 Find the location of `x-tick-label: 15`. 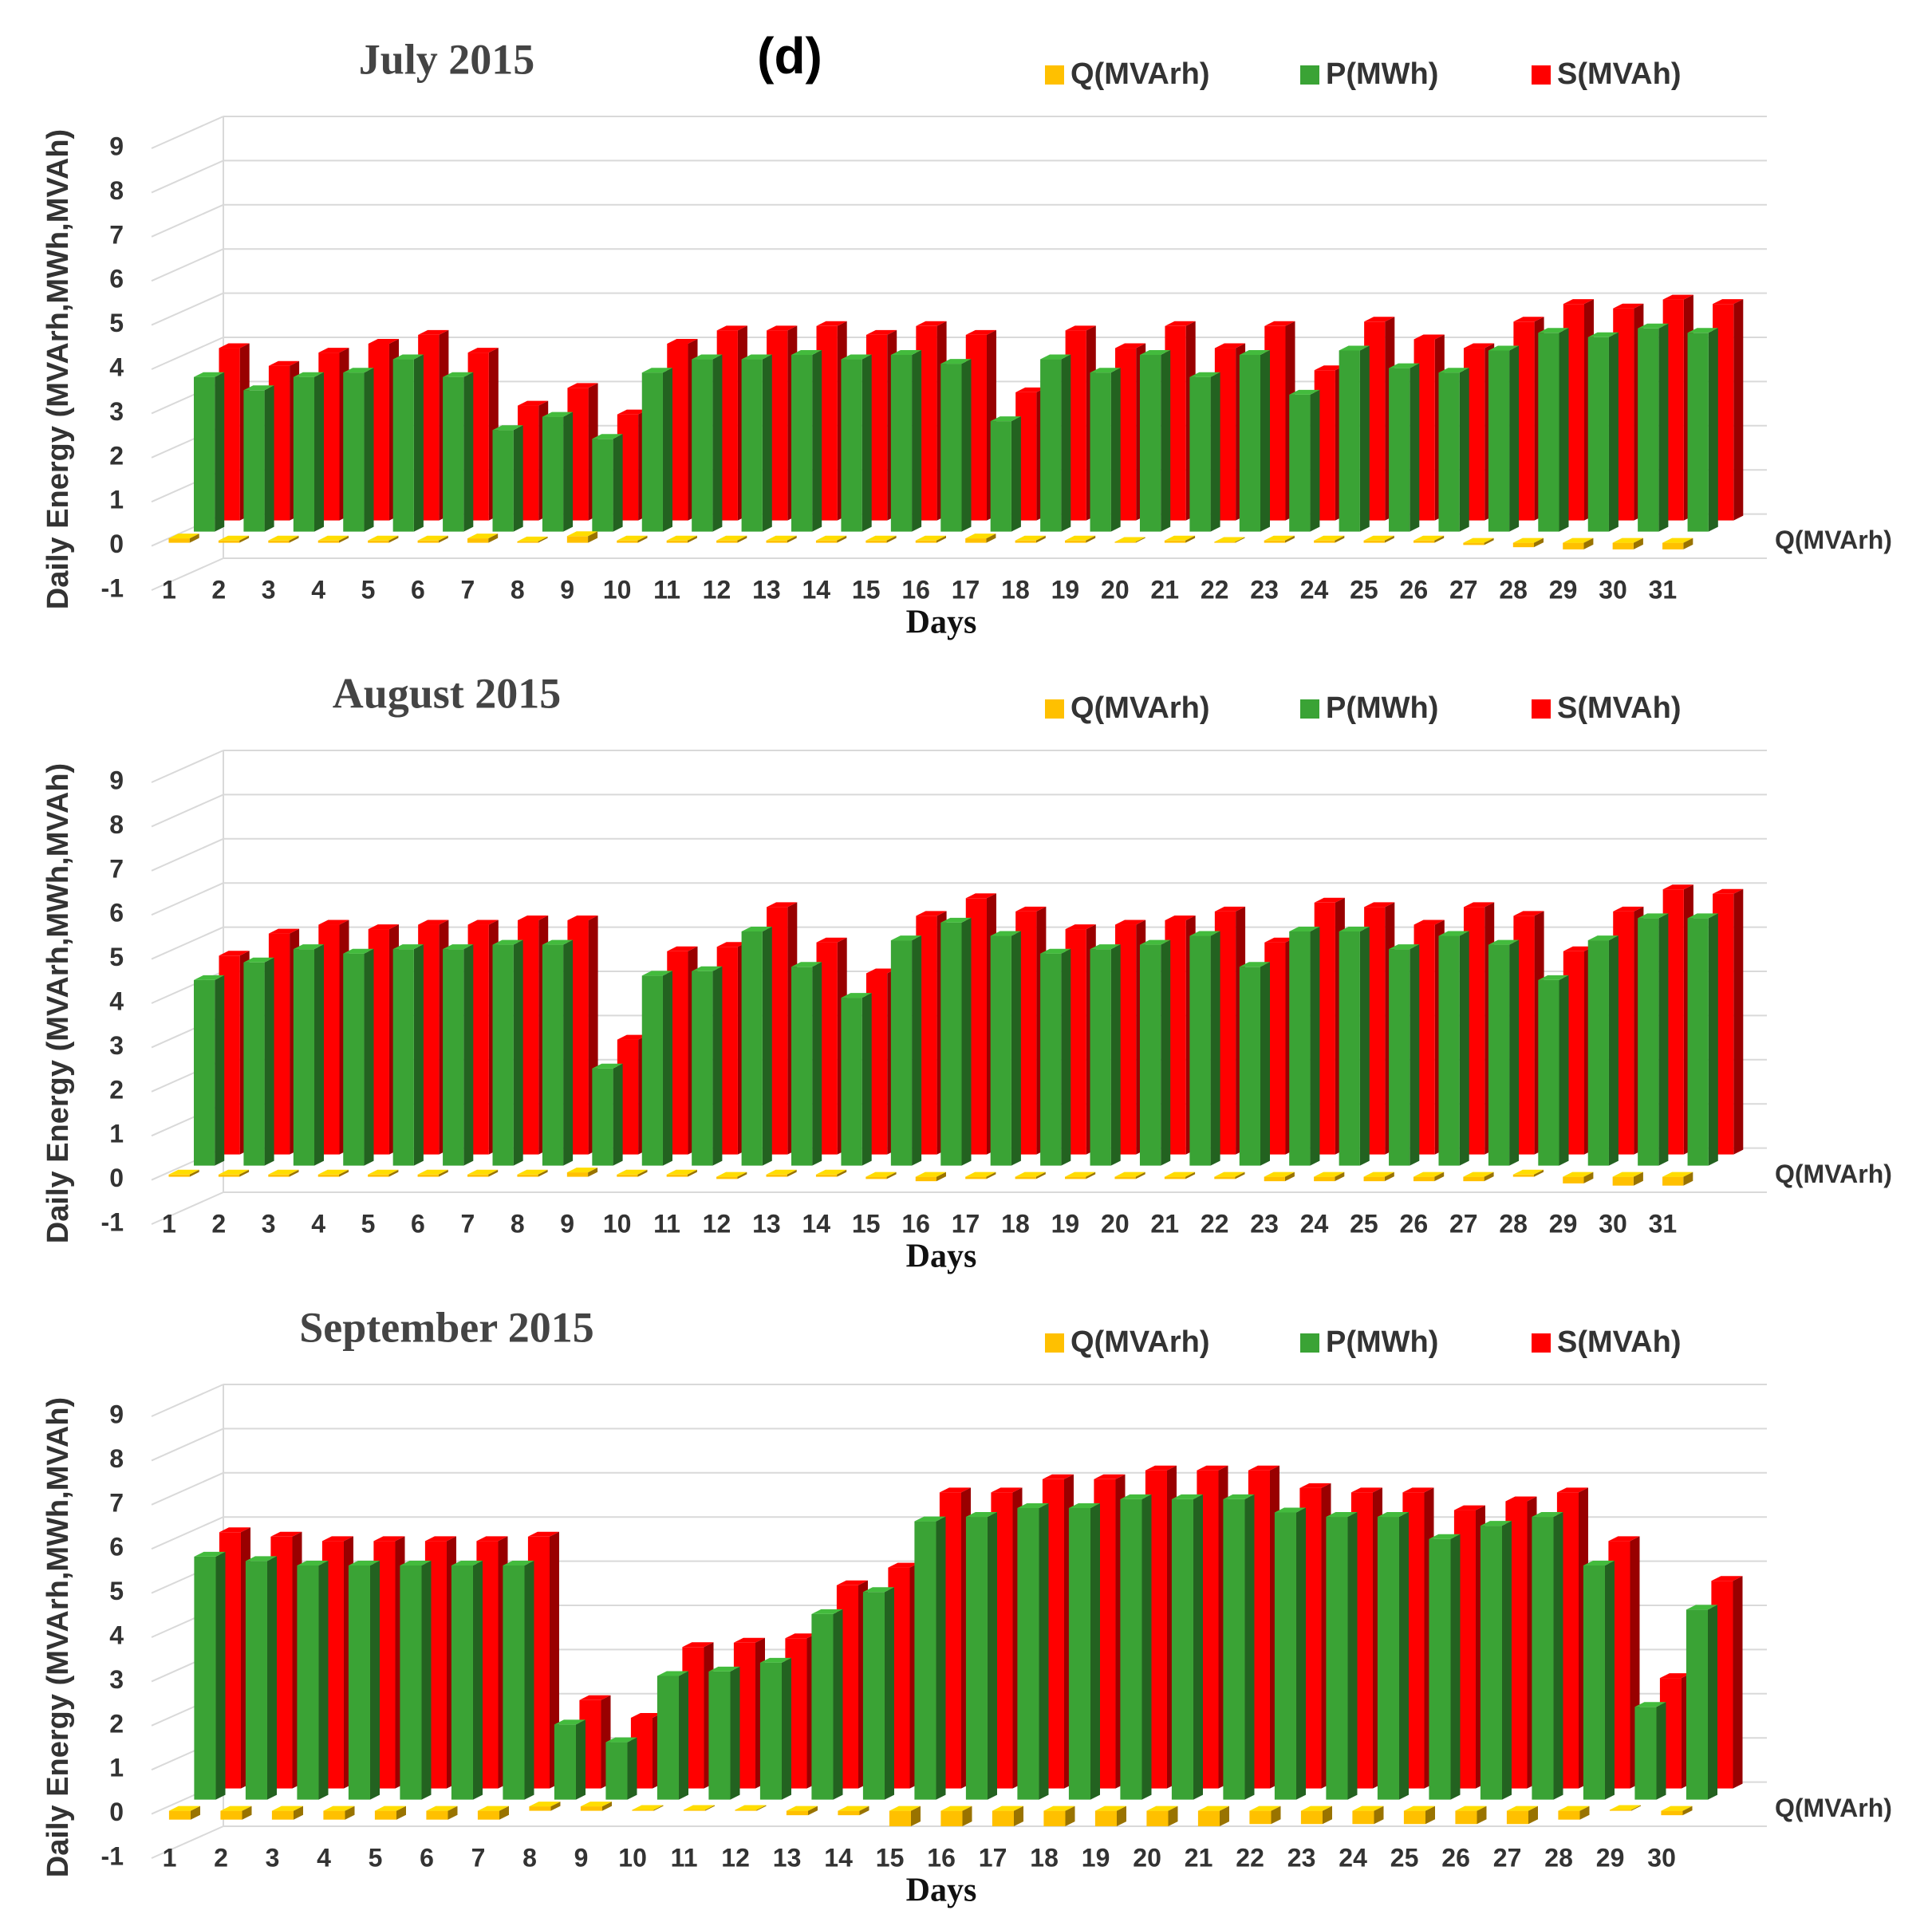

x-tick-label: 15 is located at coordinates (890, 1857).